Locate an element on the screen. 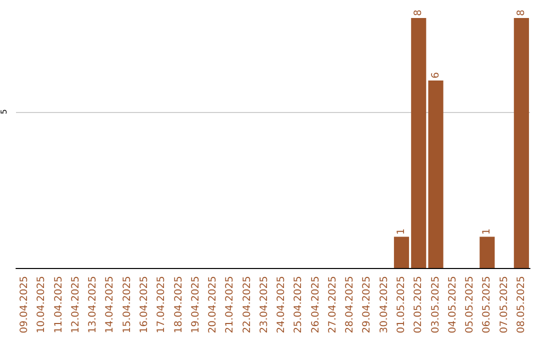 The height and width of the screenshot is (340, 540). x-tick-label: 18.04.2025 is located at coordinates (178, 305).